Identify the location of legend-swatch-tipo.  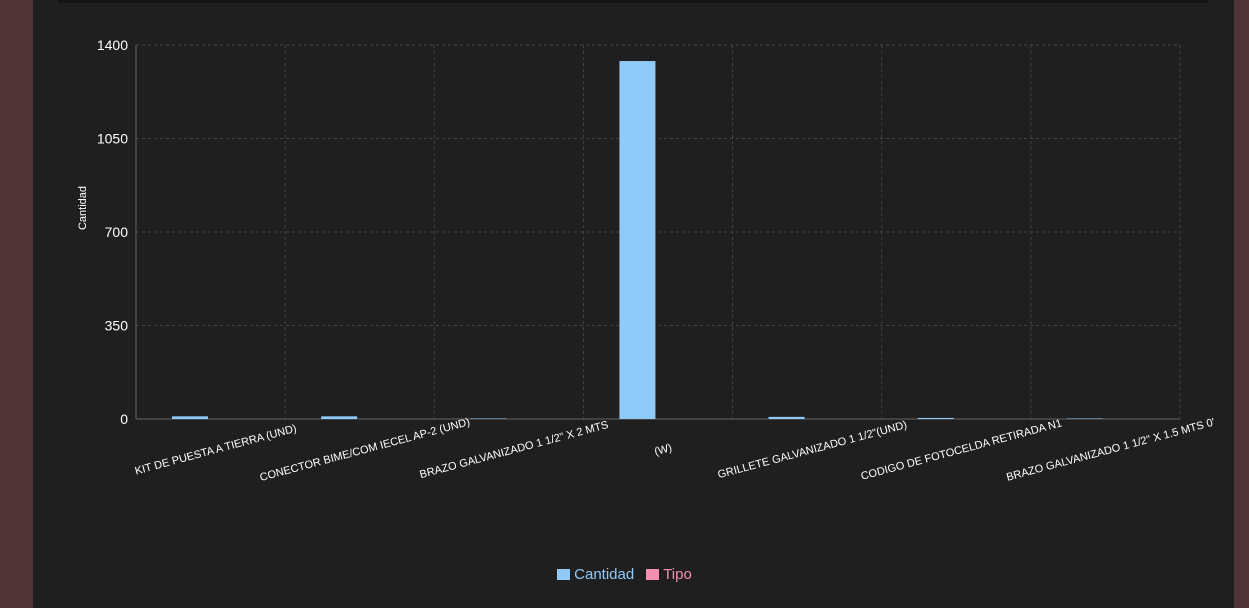
(653, 574).